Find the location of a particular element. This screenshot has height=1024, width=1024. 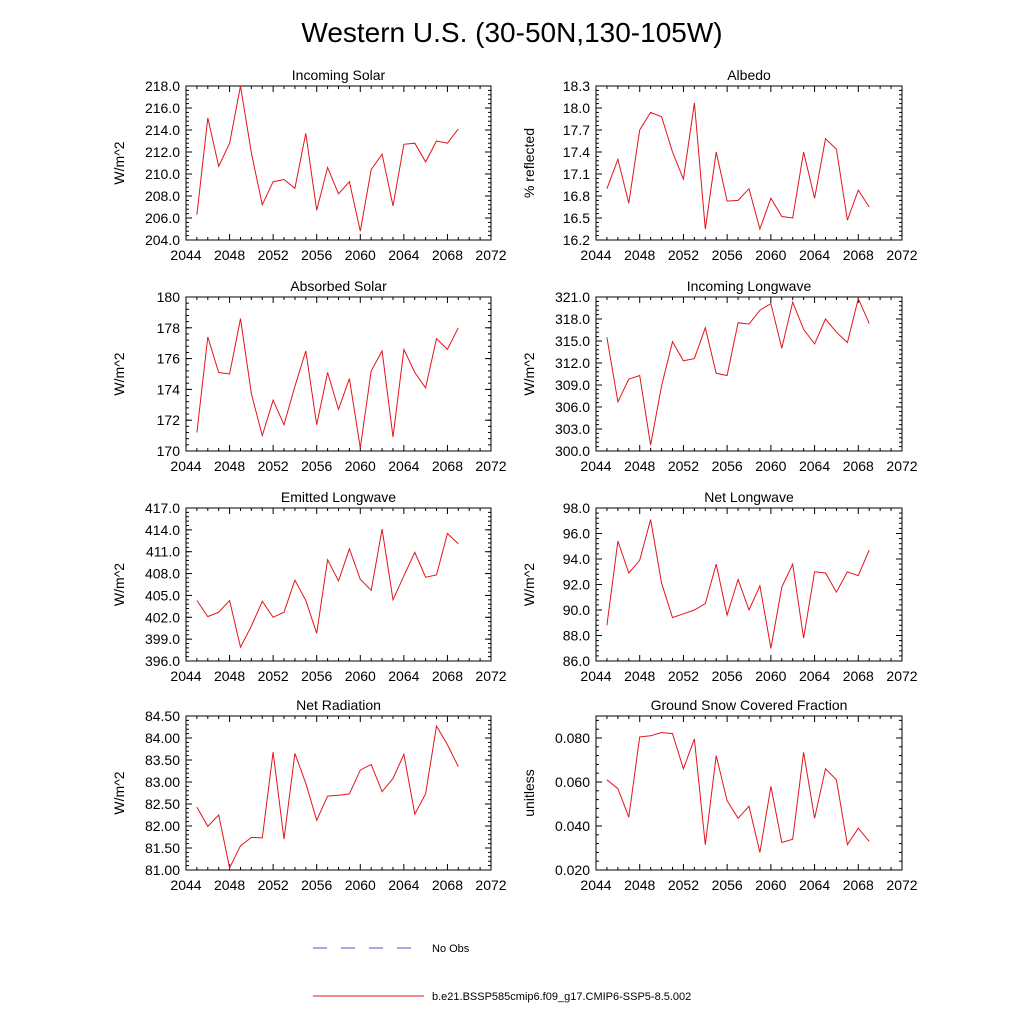

y-tick-label: 18.0 is located at coordinates (576, 108).